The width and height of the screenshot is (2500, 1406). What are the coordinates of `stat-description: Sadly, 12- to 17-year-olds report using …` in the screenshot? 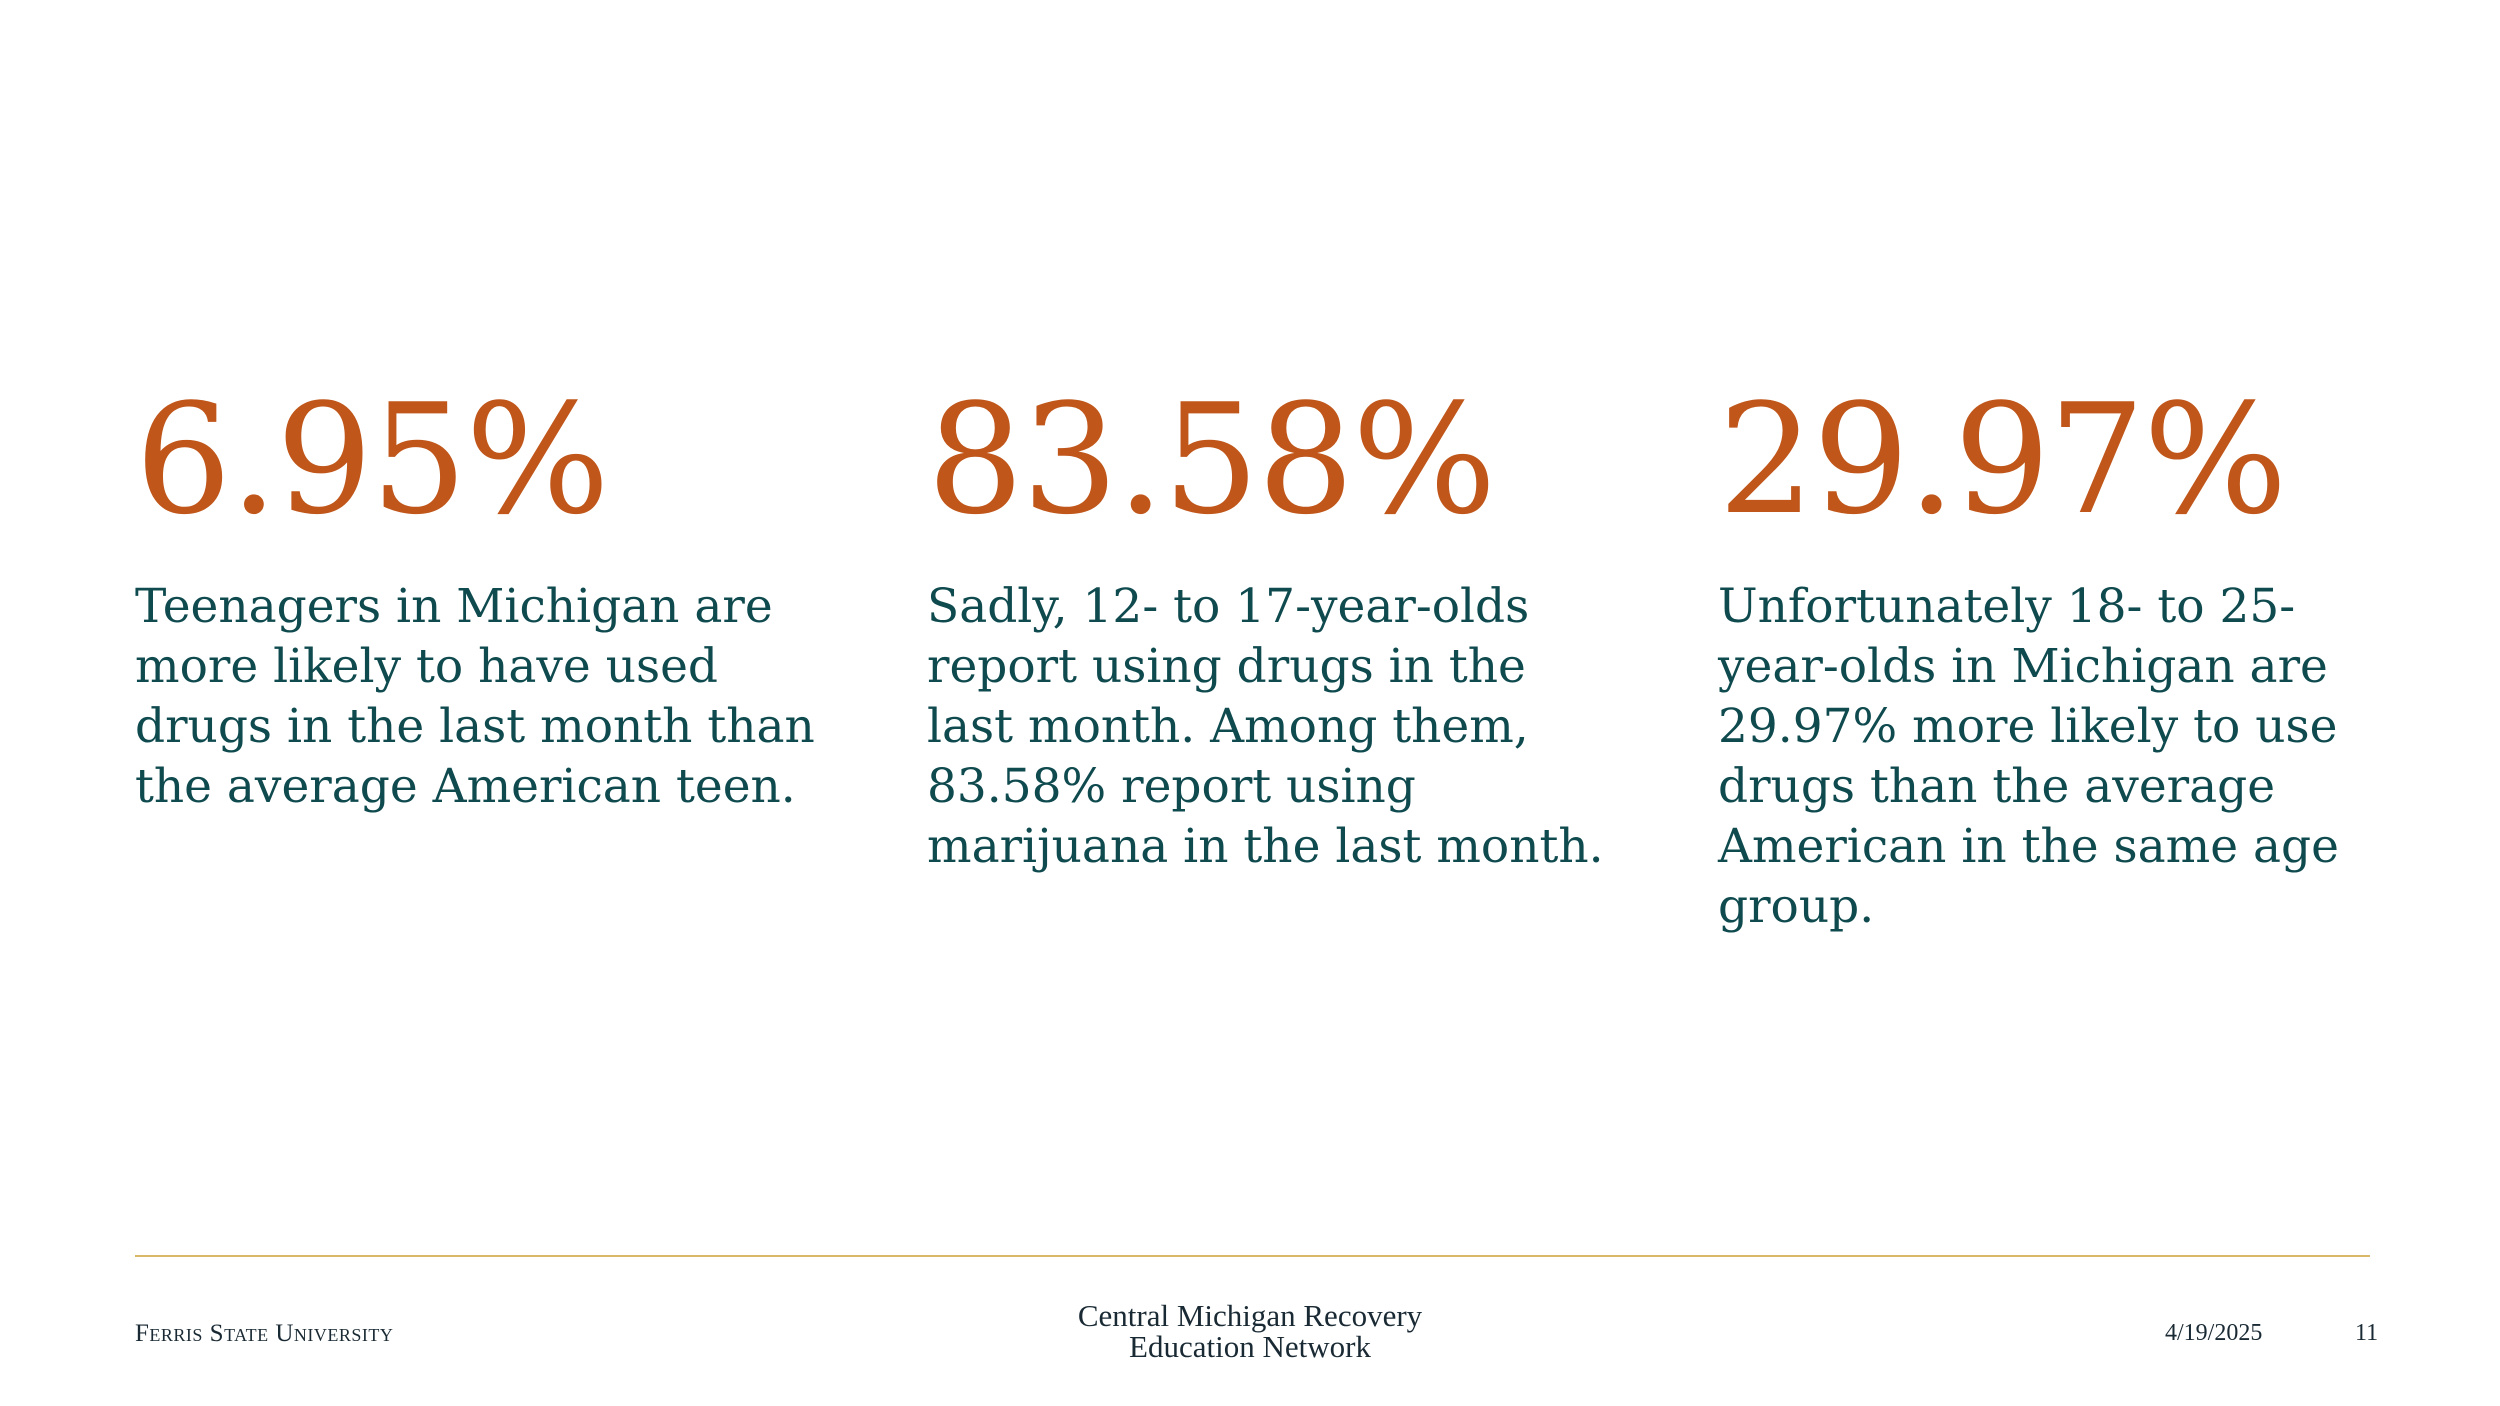 It's located at (1265, 726).